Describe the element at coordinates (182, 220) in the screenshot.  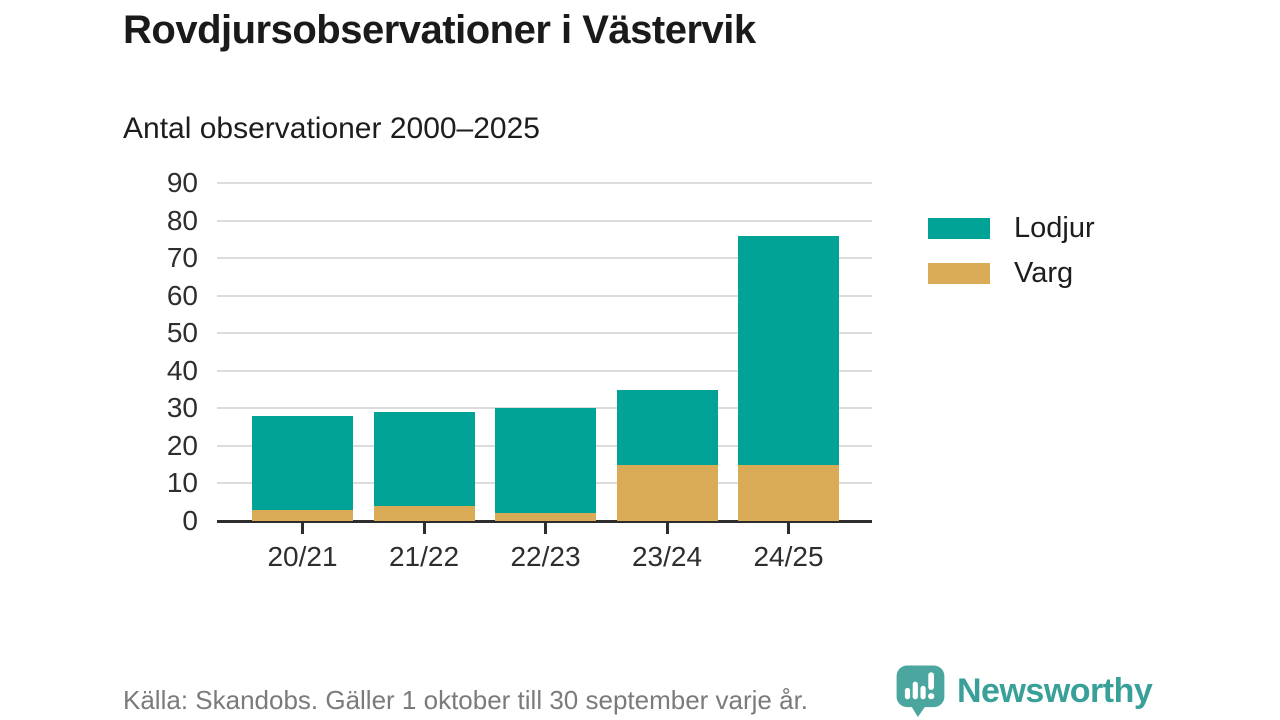
I see `y-axis-label: 80` at that location.